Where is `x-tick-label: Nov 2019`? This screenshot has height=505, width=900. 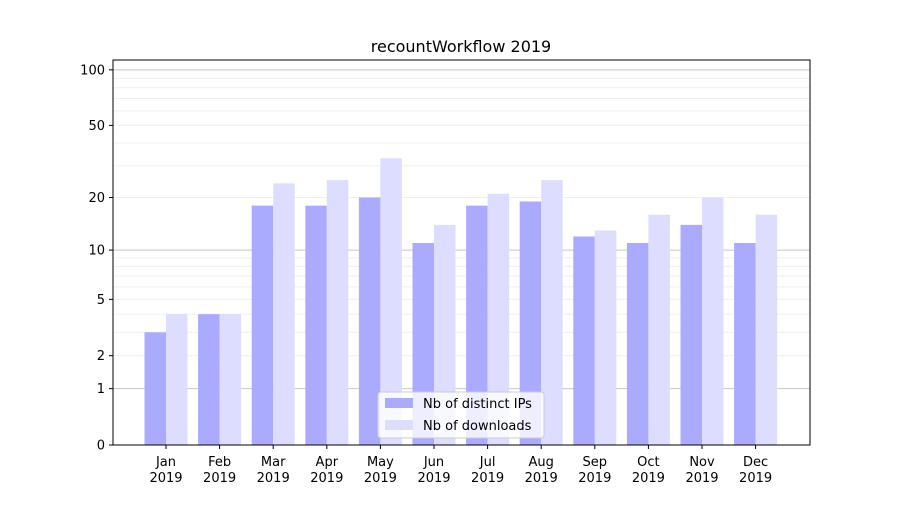
x-tick-label: Nov 2019 is located at coordinates (701, 470).